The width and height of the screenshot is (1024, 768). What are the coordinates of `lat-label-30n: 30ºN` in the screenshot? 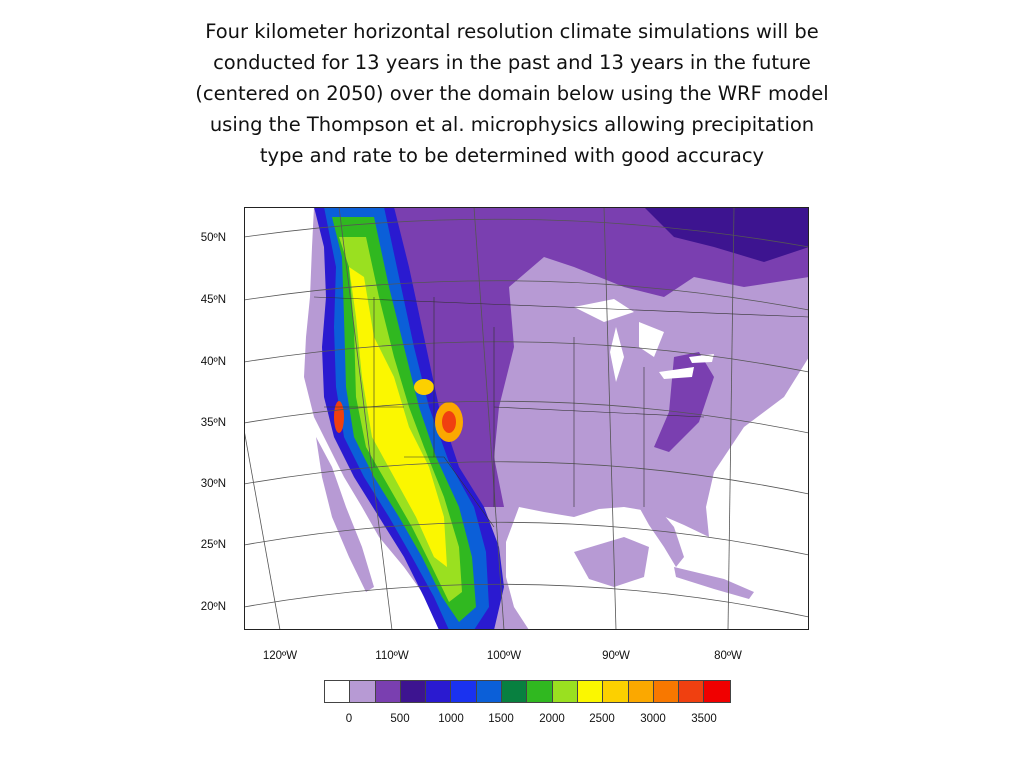 It's located at (213, 484).